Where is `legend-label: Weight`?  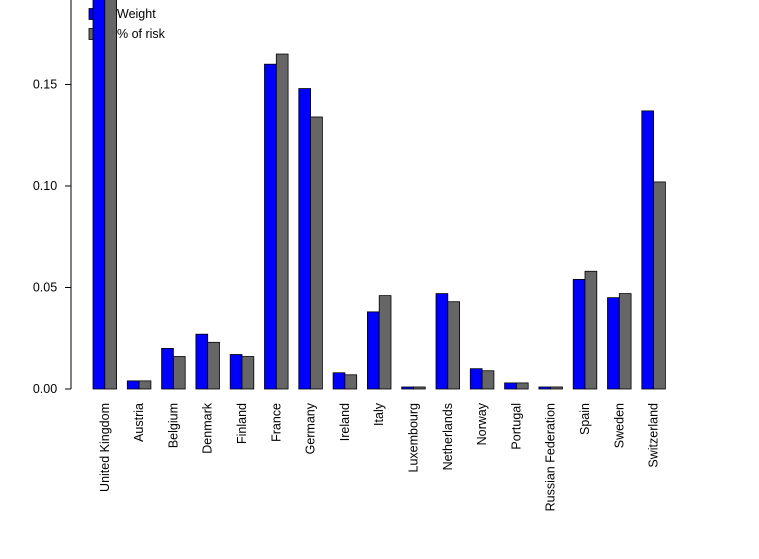
legend-label: Weight is located at coordinates (136, 14).